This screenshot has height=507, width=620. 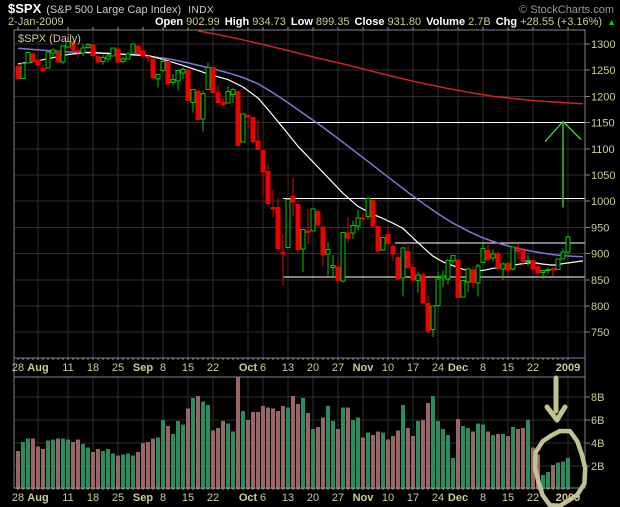 What do you see at coordinates (603, 45) in the screenshot?
I see `svg-text: 1300` at bounding box center [603, 45].